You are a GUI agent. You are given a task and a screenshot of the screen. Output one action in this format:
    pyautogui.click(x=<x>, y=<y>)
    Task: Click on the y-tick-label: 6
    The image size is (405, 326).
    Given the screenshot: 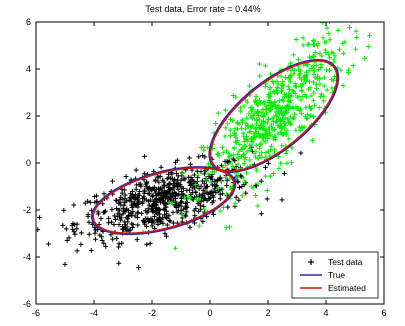 What is the action you would take?
    pyautogui.click(x=28, y=22)
    